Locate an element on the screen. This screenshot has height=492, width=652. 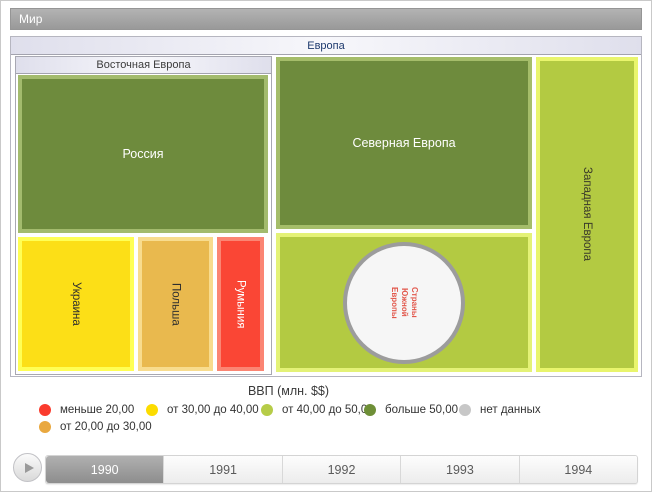
tile-ukraine: Украина is located at coordinates (76, 304).